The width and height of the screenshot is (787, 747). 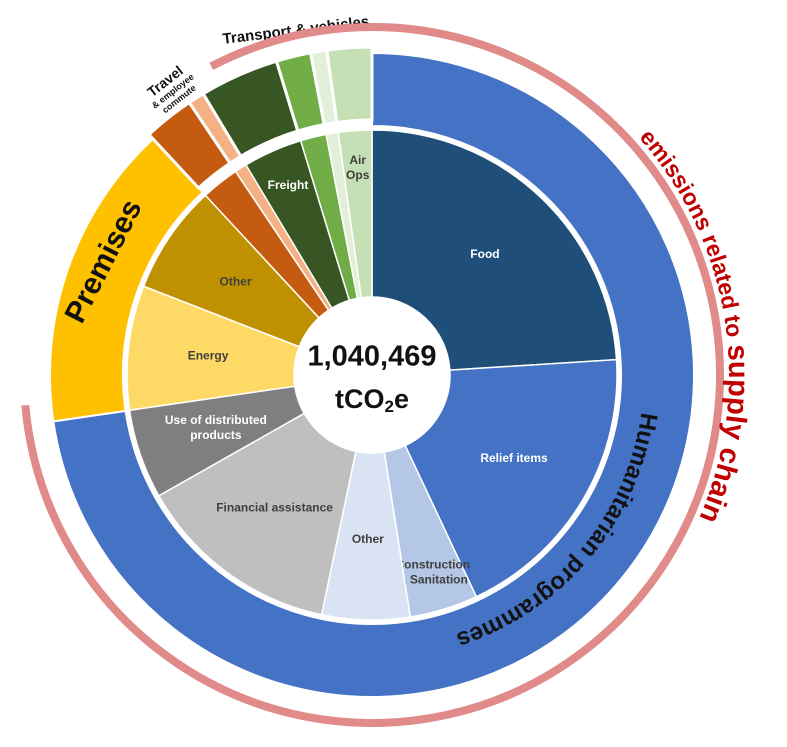 What do you see at coordinates (433, 580) in the screenshot?
I see `segment-label: & Sanitation` at bounding box center [433, 580].